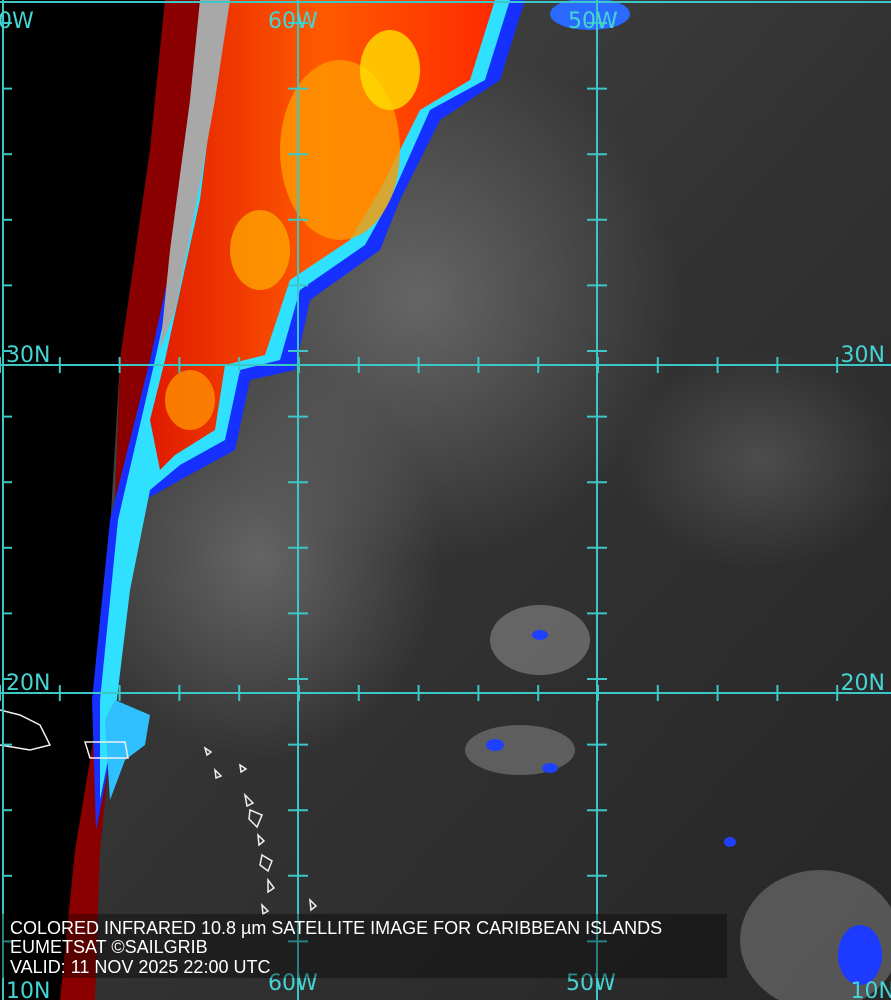 The width and height of the screenshot is (891, 1000). I want to click on islands, so click(159, 812).